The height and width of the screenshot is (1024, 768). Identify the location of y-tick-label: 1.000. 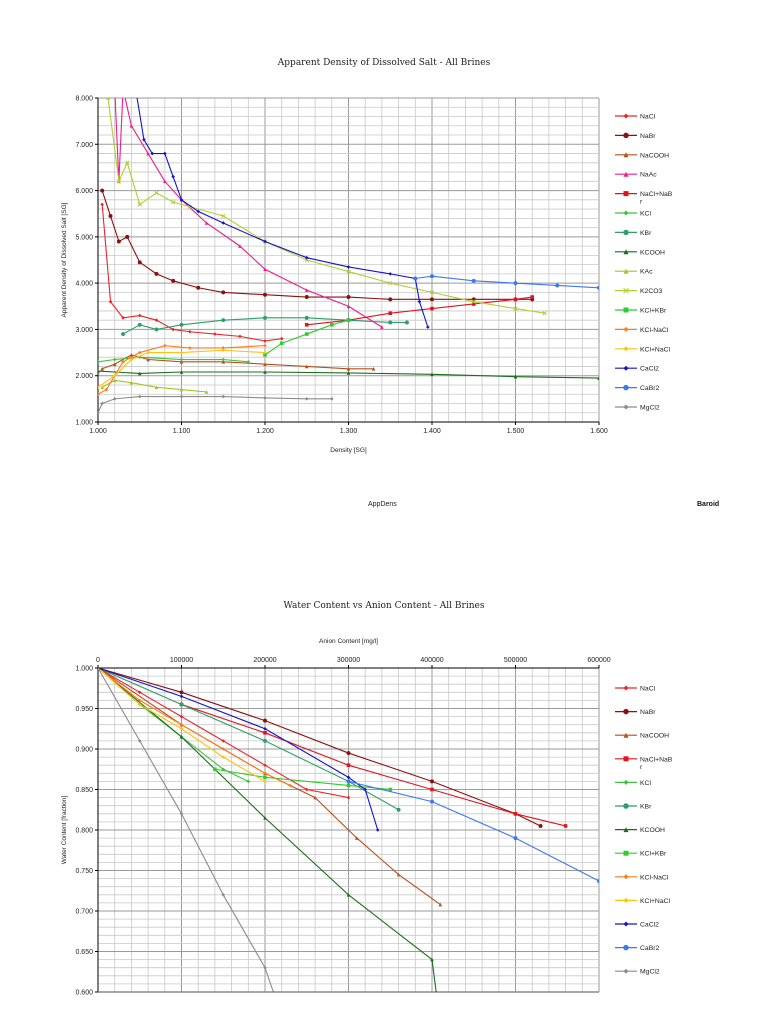
(84, 423).